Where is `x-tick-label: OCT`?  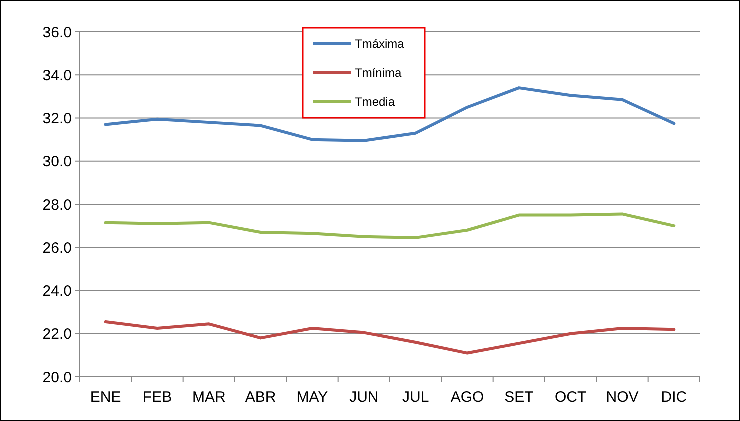
x-tick-label: OCT is located at coordinates (570, 397).